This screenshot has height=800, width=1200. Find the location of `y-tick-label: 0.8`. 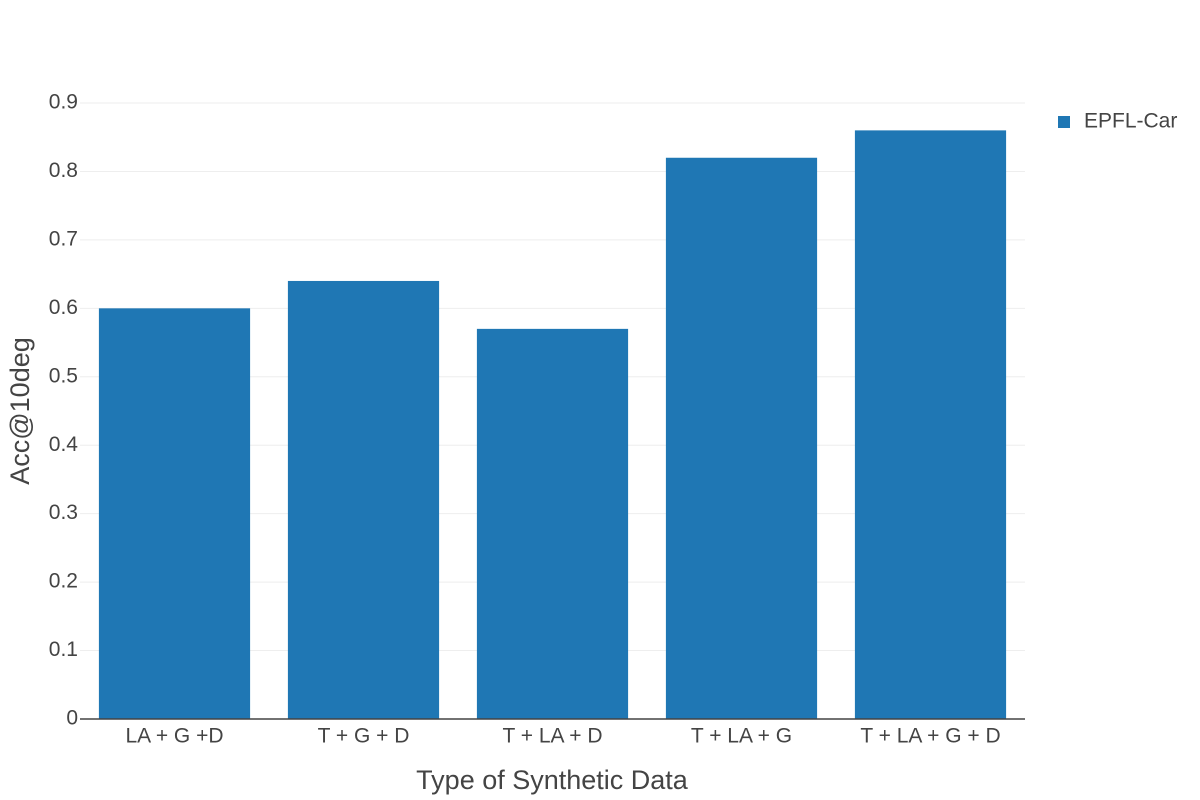

y-tick-label: 0.8 is located at coordinates (63, 170).